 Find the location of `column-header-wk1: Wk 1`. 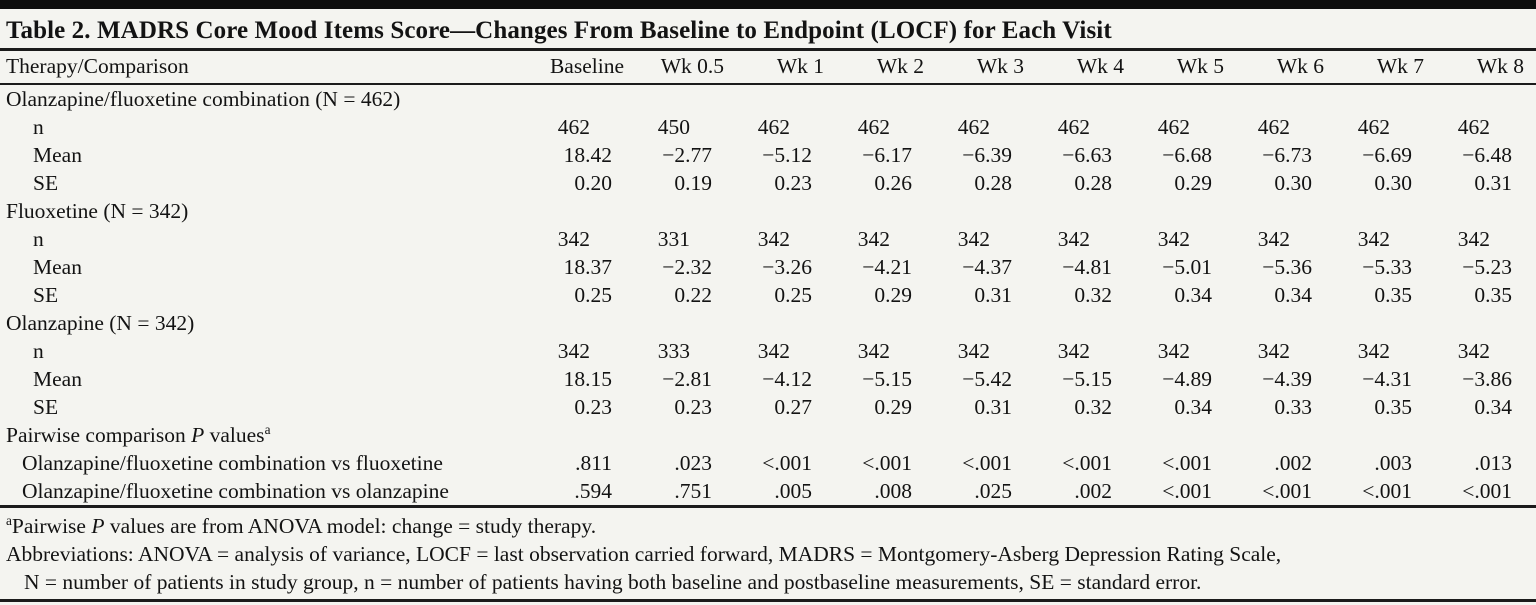

column-header-wk1: Wk 1 is located at coordinates (786, 68).